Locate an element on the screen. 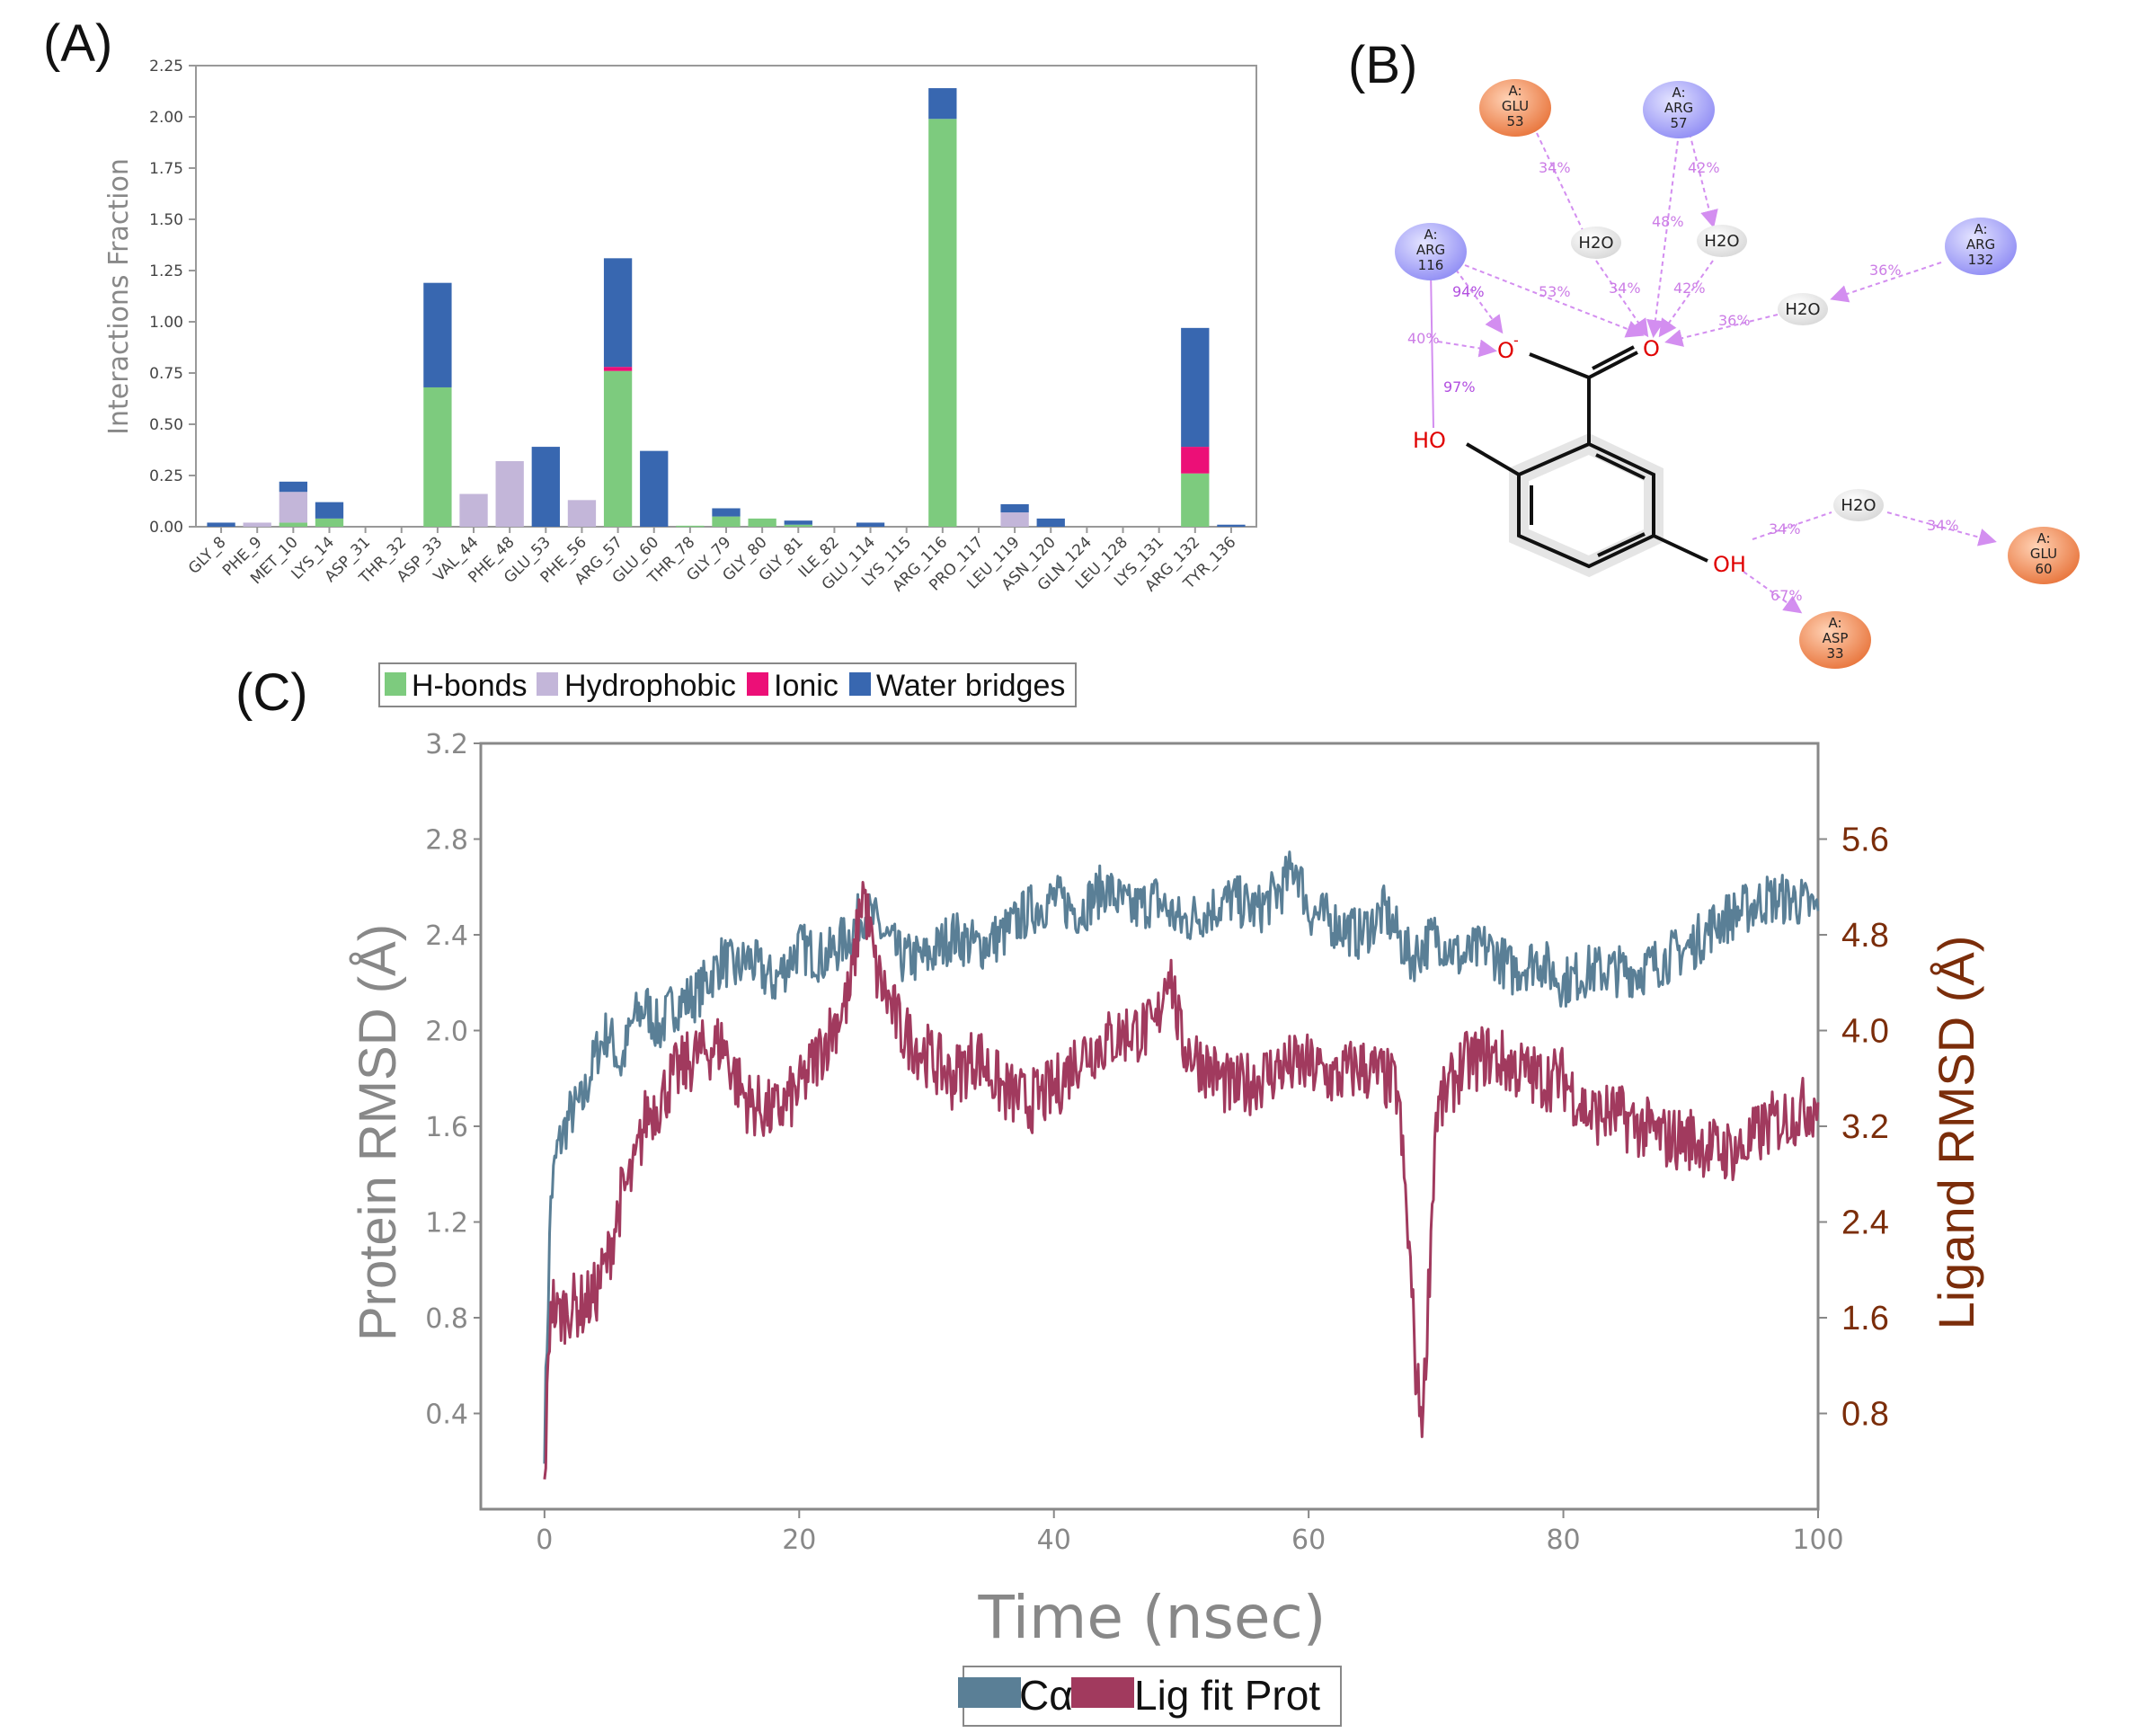  y-tick-label-a: 1.50 is located at coordinates (166, 220).